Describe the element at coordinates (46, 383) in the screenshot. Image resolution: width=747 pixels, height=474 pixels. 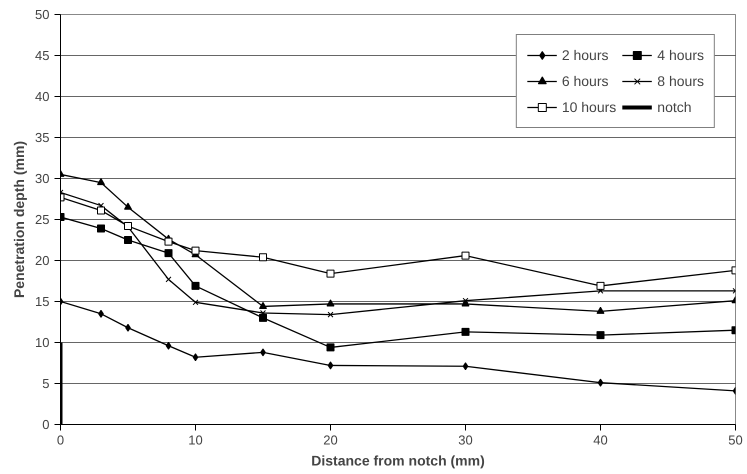
I see `y-tick-label: 5` at that location.